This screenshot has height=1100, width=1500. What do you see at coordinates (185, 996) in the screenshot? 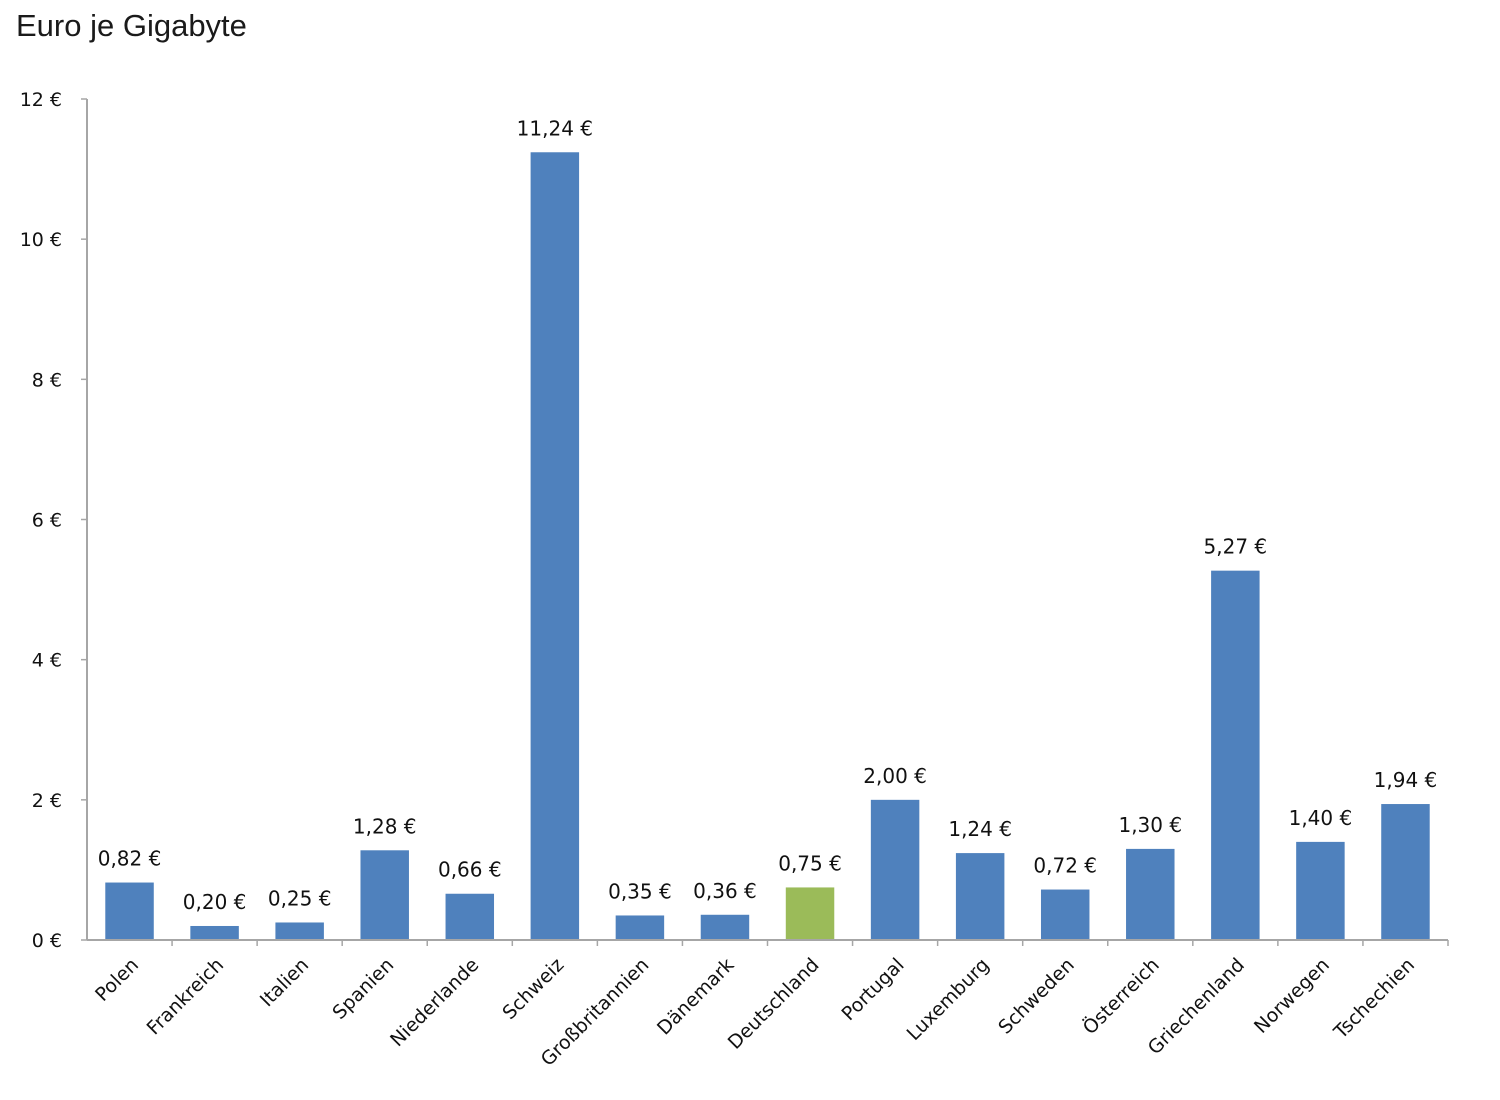
I see `category-label-1: Frankreich` at bounding box center [185, 996].